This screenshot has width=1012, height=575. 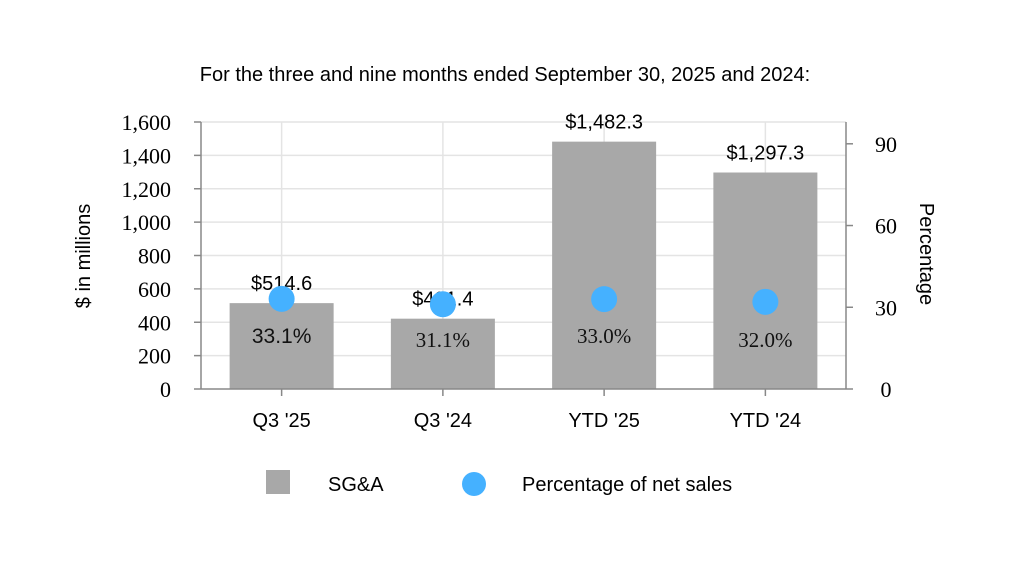 What do you see at coordinates (443, 421) in the screenshot?
I see `x-tick-label: Q3 '24` at bounding box center [443, 421].